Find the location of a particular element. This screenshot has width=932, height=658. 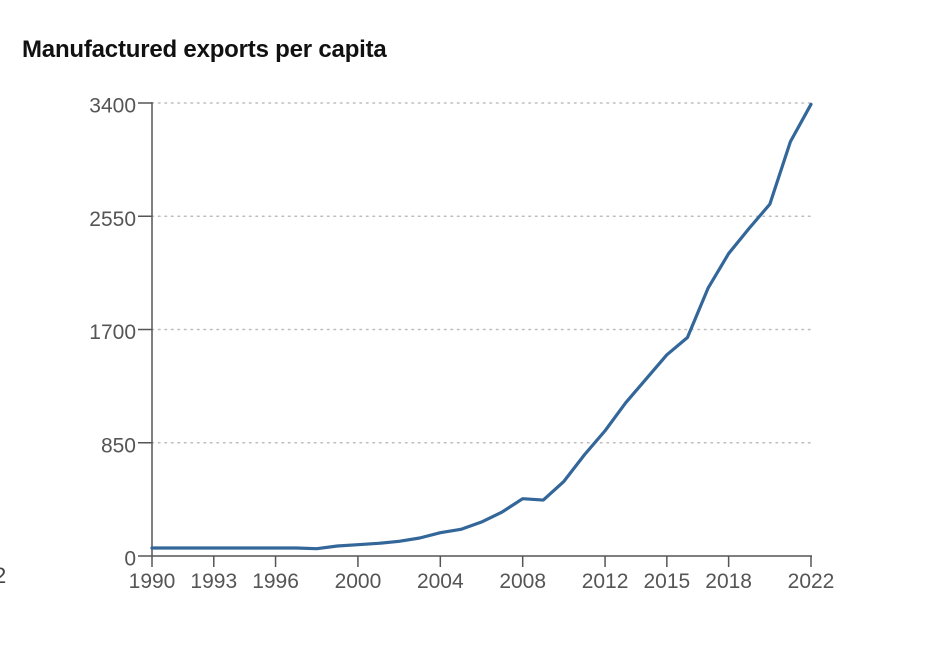

x-tick-label-1993: 1993 is located at coordinates (213, 581).